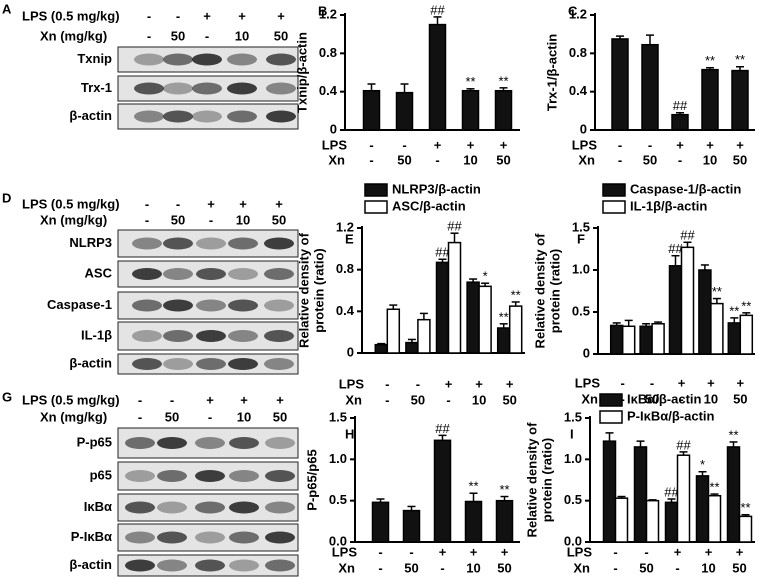 Image resolution: width=759 pixels, height=578 pixels. I want to click on panel-letter: E, so click(349, 238).